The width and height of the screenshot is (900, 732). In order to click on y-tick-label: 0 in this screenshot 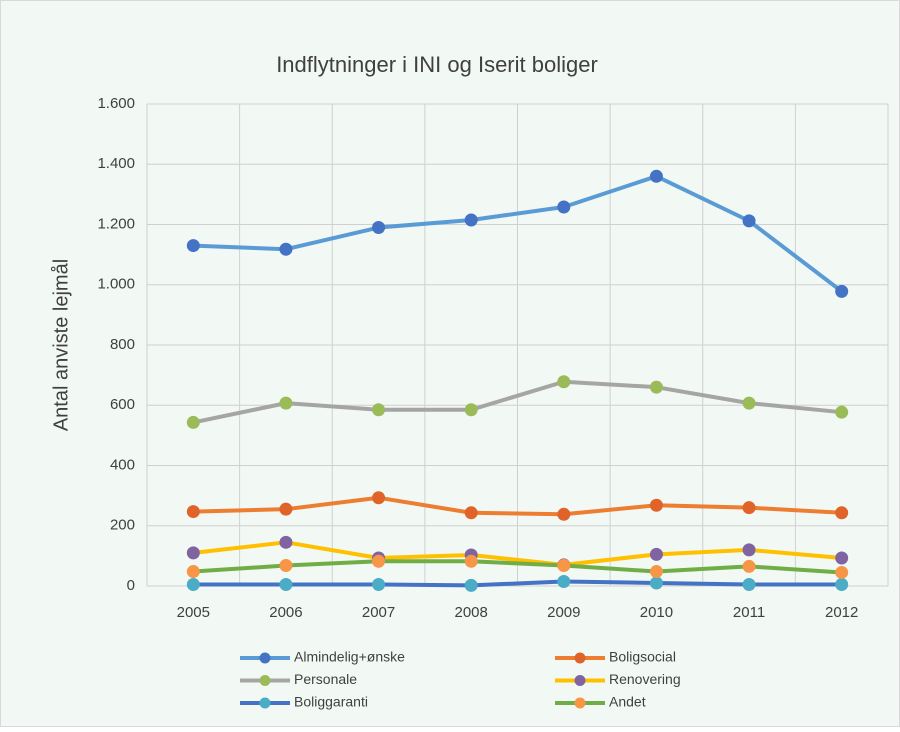, I will do `click(131, 585)`.